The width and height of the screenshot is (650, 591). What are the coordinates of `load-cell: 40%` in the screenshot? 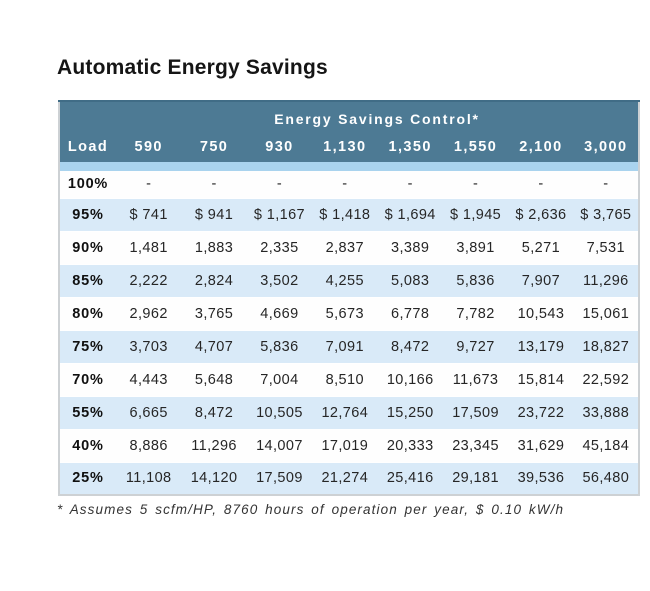 It's located at (87, 445).